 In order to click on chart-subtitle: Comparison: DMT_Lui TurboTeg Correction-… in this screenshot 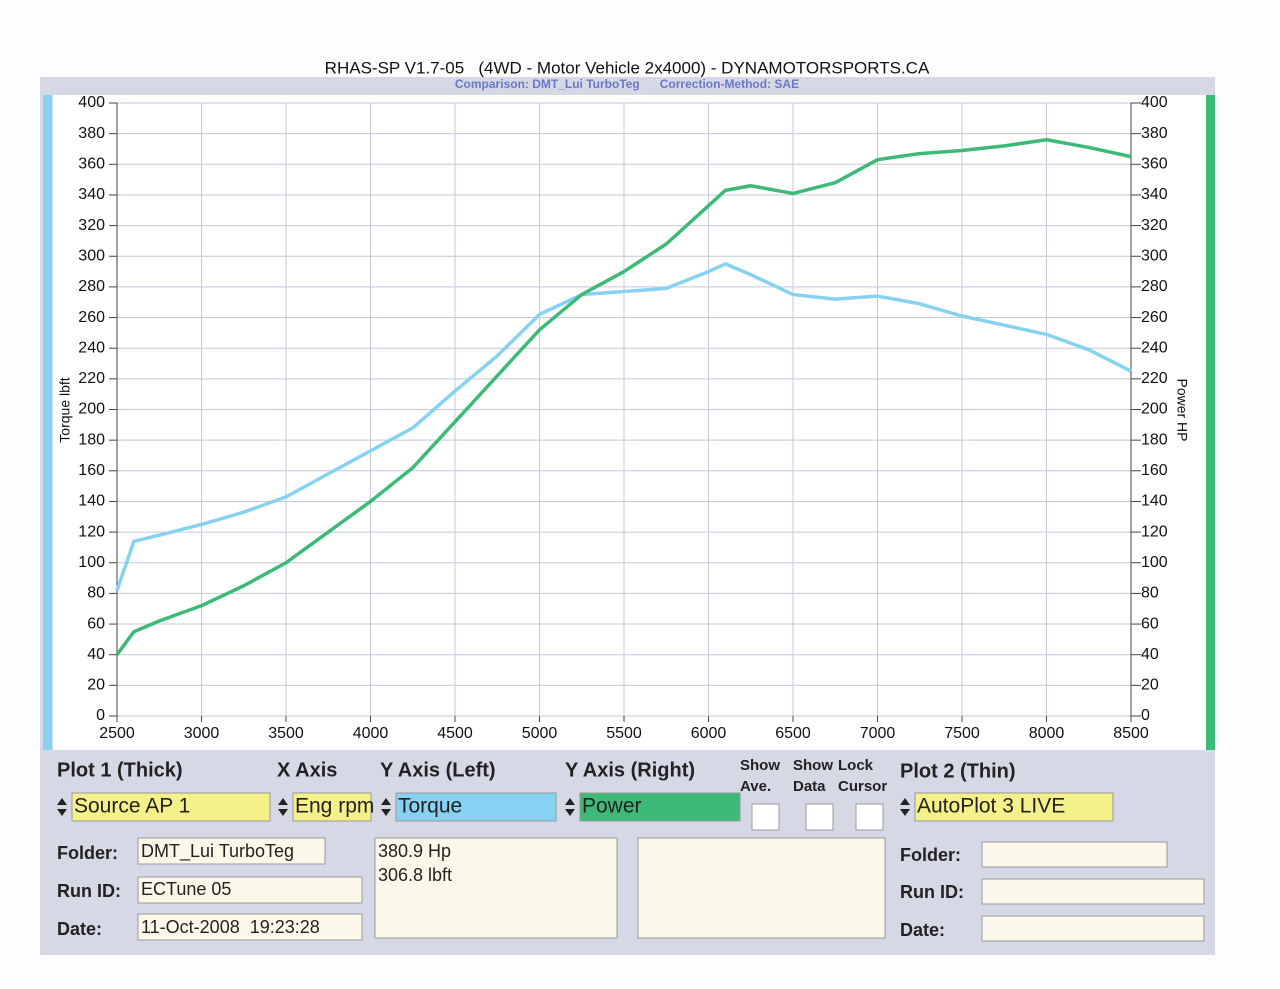, I will do `click(627, 84)`.